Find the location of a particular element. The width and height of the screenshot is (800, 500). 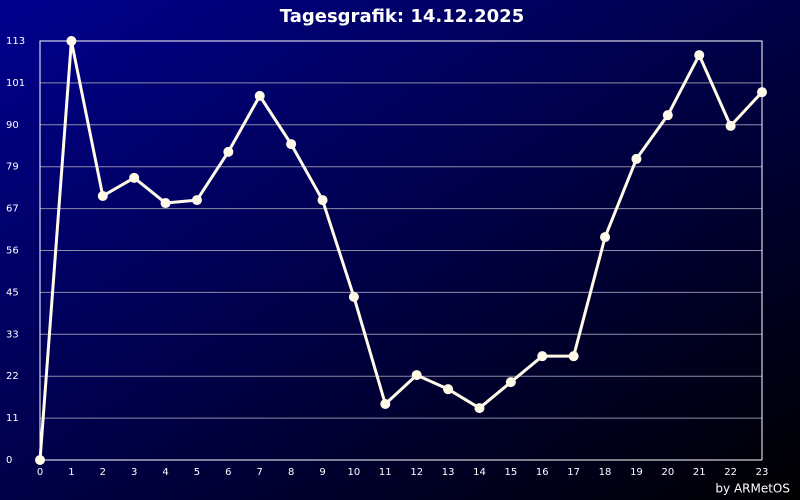

chart-title: Tagesgrafik: 14.12.2025 is located at coordinates (402, 16).